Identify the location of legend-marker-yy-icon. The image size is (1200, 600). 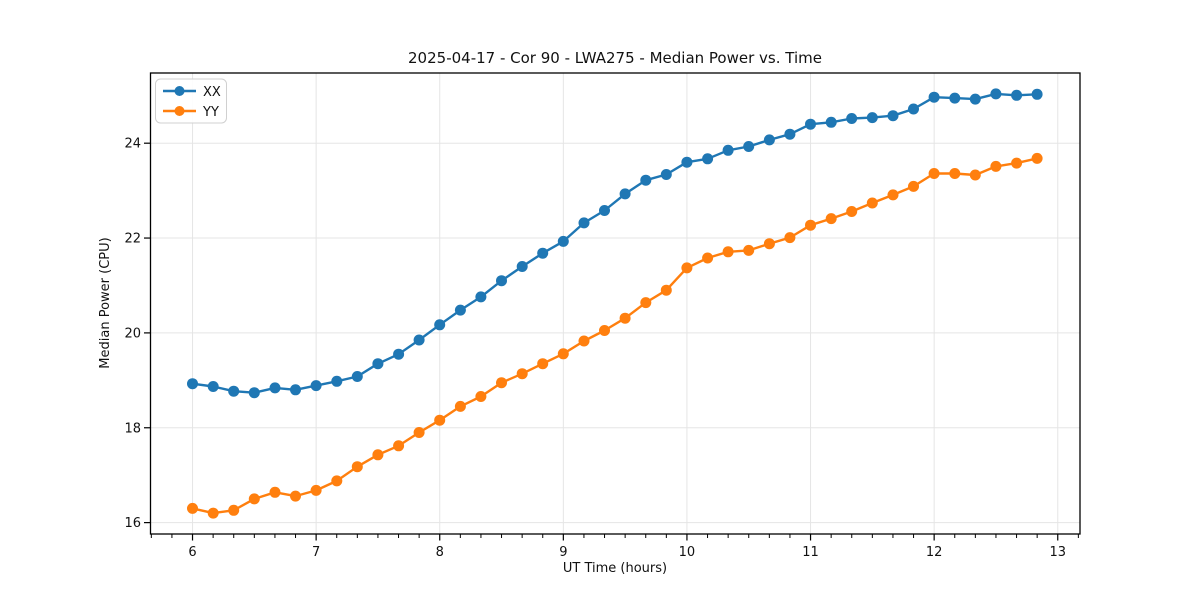
(179, 111).